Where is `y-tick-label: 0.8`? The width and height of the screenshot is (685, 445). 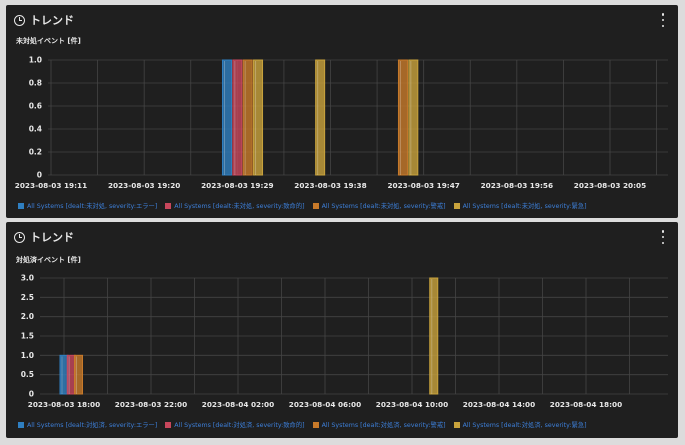 y-tick-label: 0.8 is located at coordinates (35, 83).